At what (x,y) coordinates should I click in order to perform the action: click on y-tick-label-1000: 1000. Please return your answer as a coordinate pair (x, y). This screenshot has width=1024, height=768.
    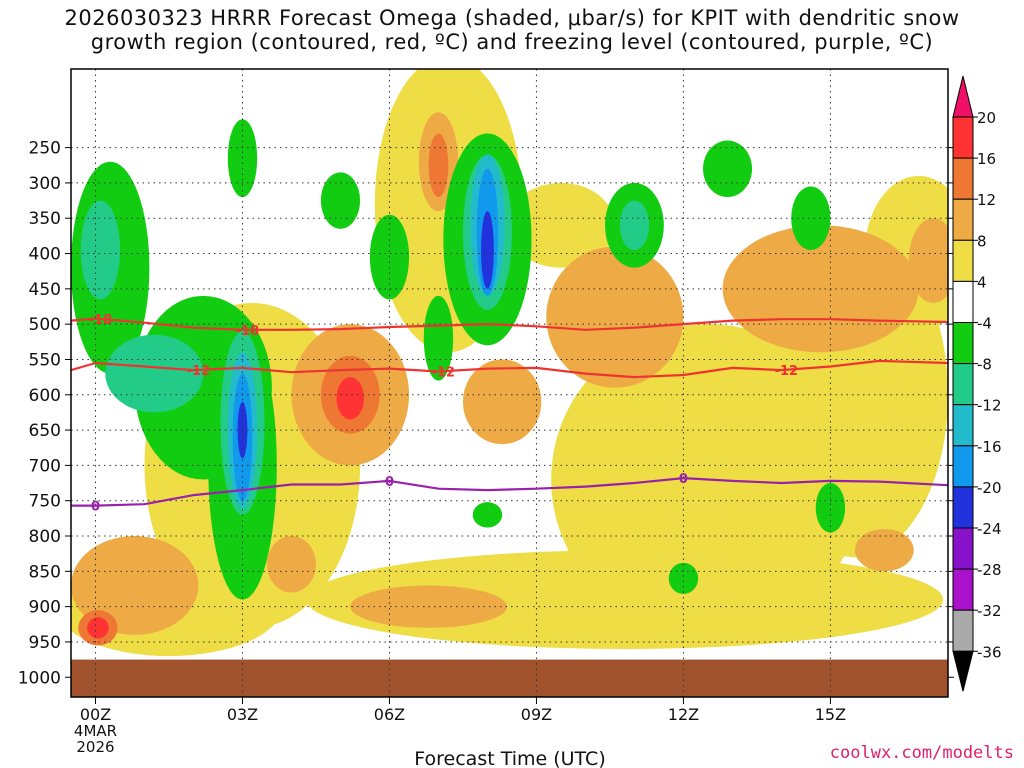
    Looking at the image, I should click on (39, 678).